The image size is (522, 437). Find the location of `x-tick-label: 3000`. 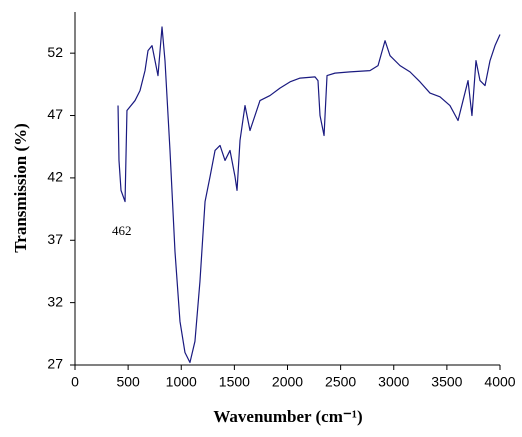

x-tick-label: 3000 is located at coordinates (393, 382).